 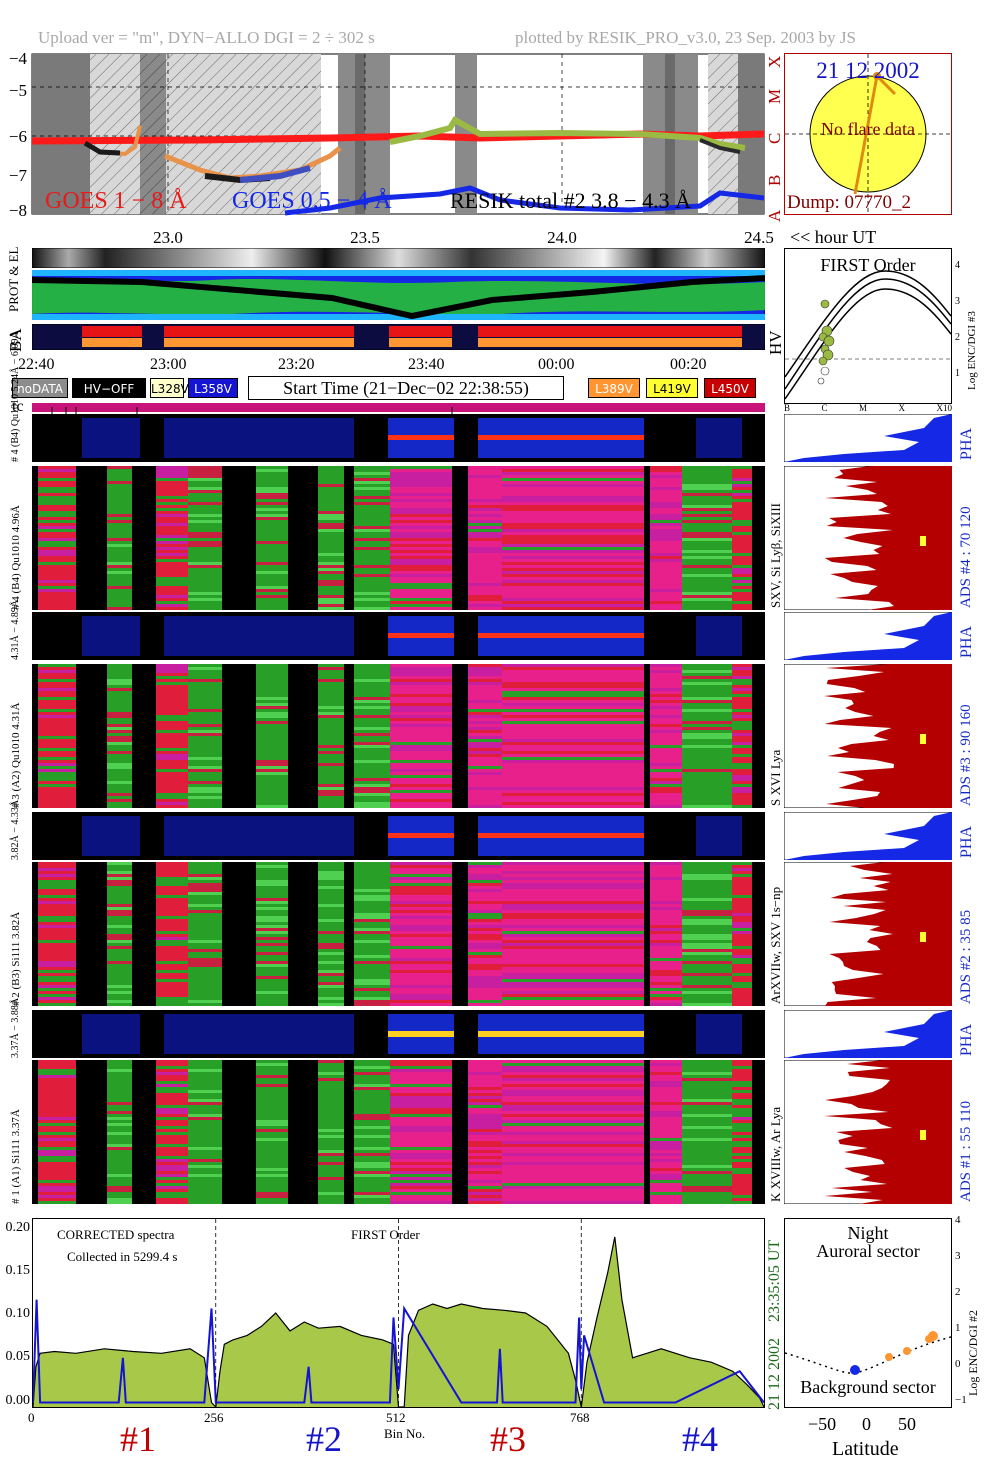 I want to click on orbit-map, so click(x=398, y=295).